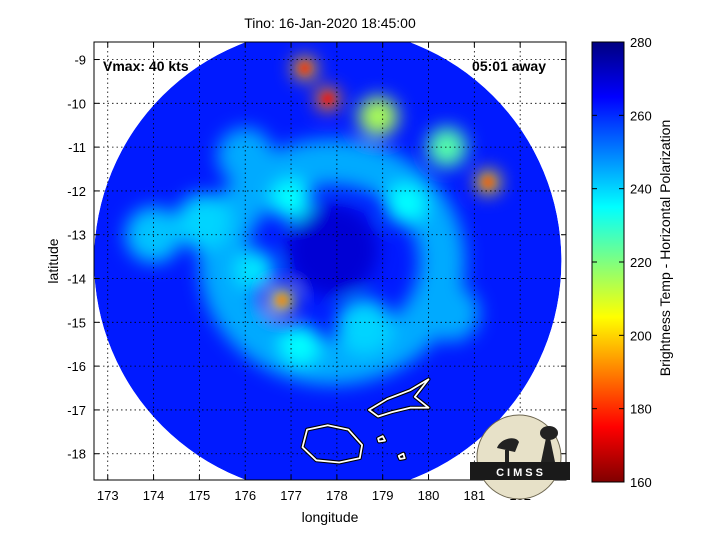 This screenshot has width=720, height=540. Describe the element at coordinates (549, 433) in the screenshot. I see `logo-dish-icon` at that location.